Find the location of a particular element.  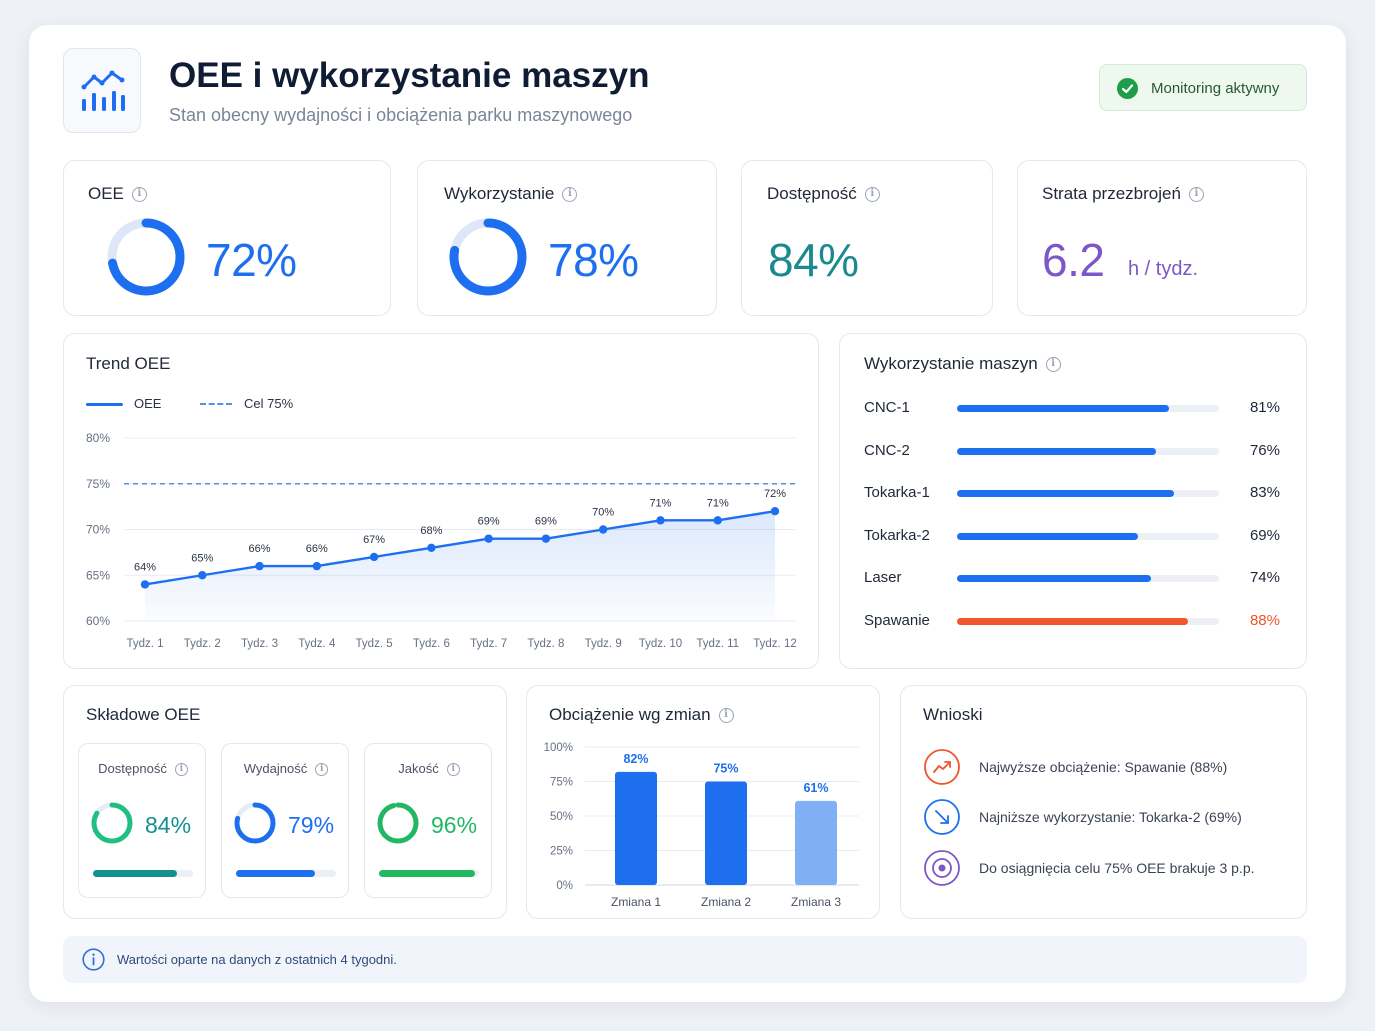

data-label: 67% is located at coordinates (374, 540).